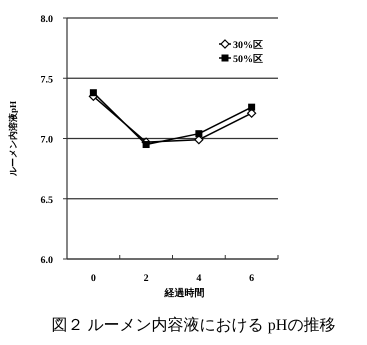 The height and width of the screenshot is (345, 367). I want to click on y-tick-label: 7.5, so click(46, 80).